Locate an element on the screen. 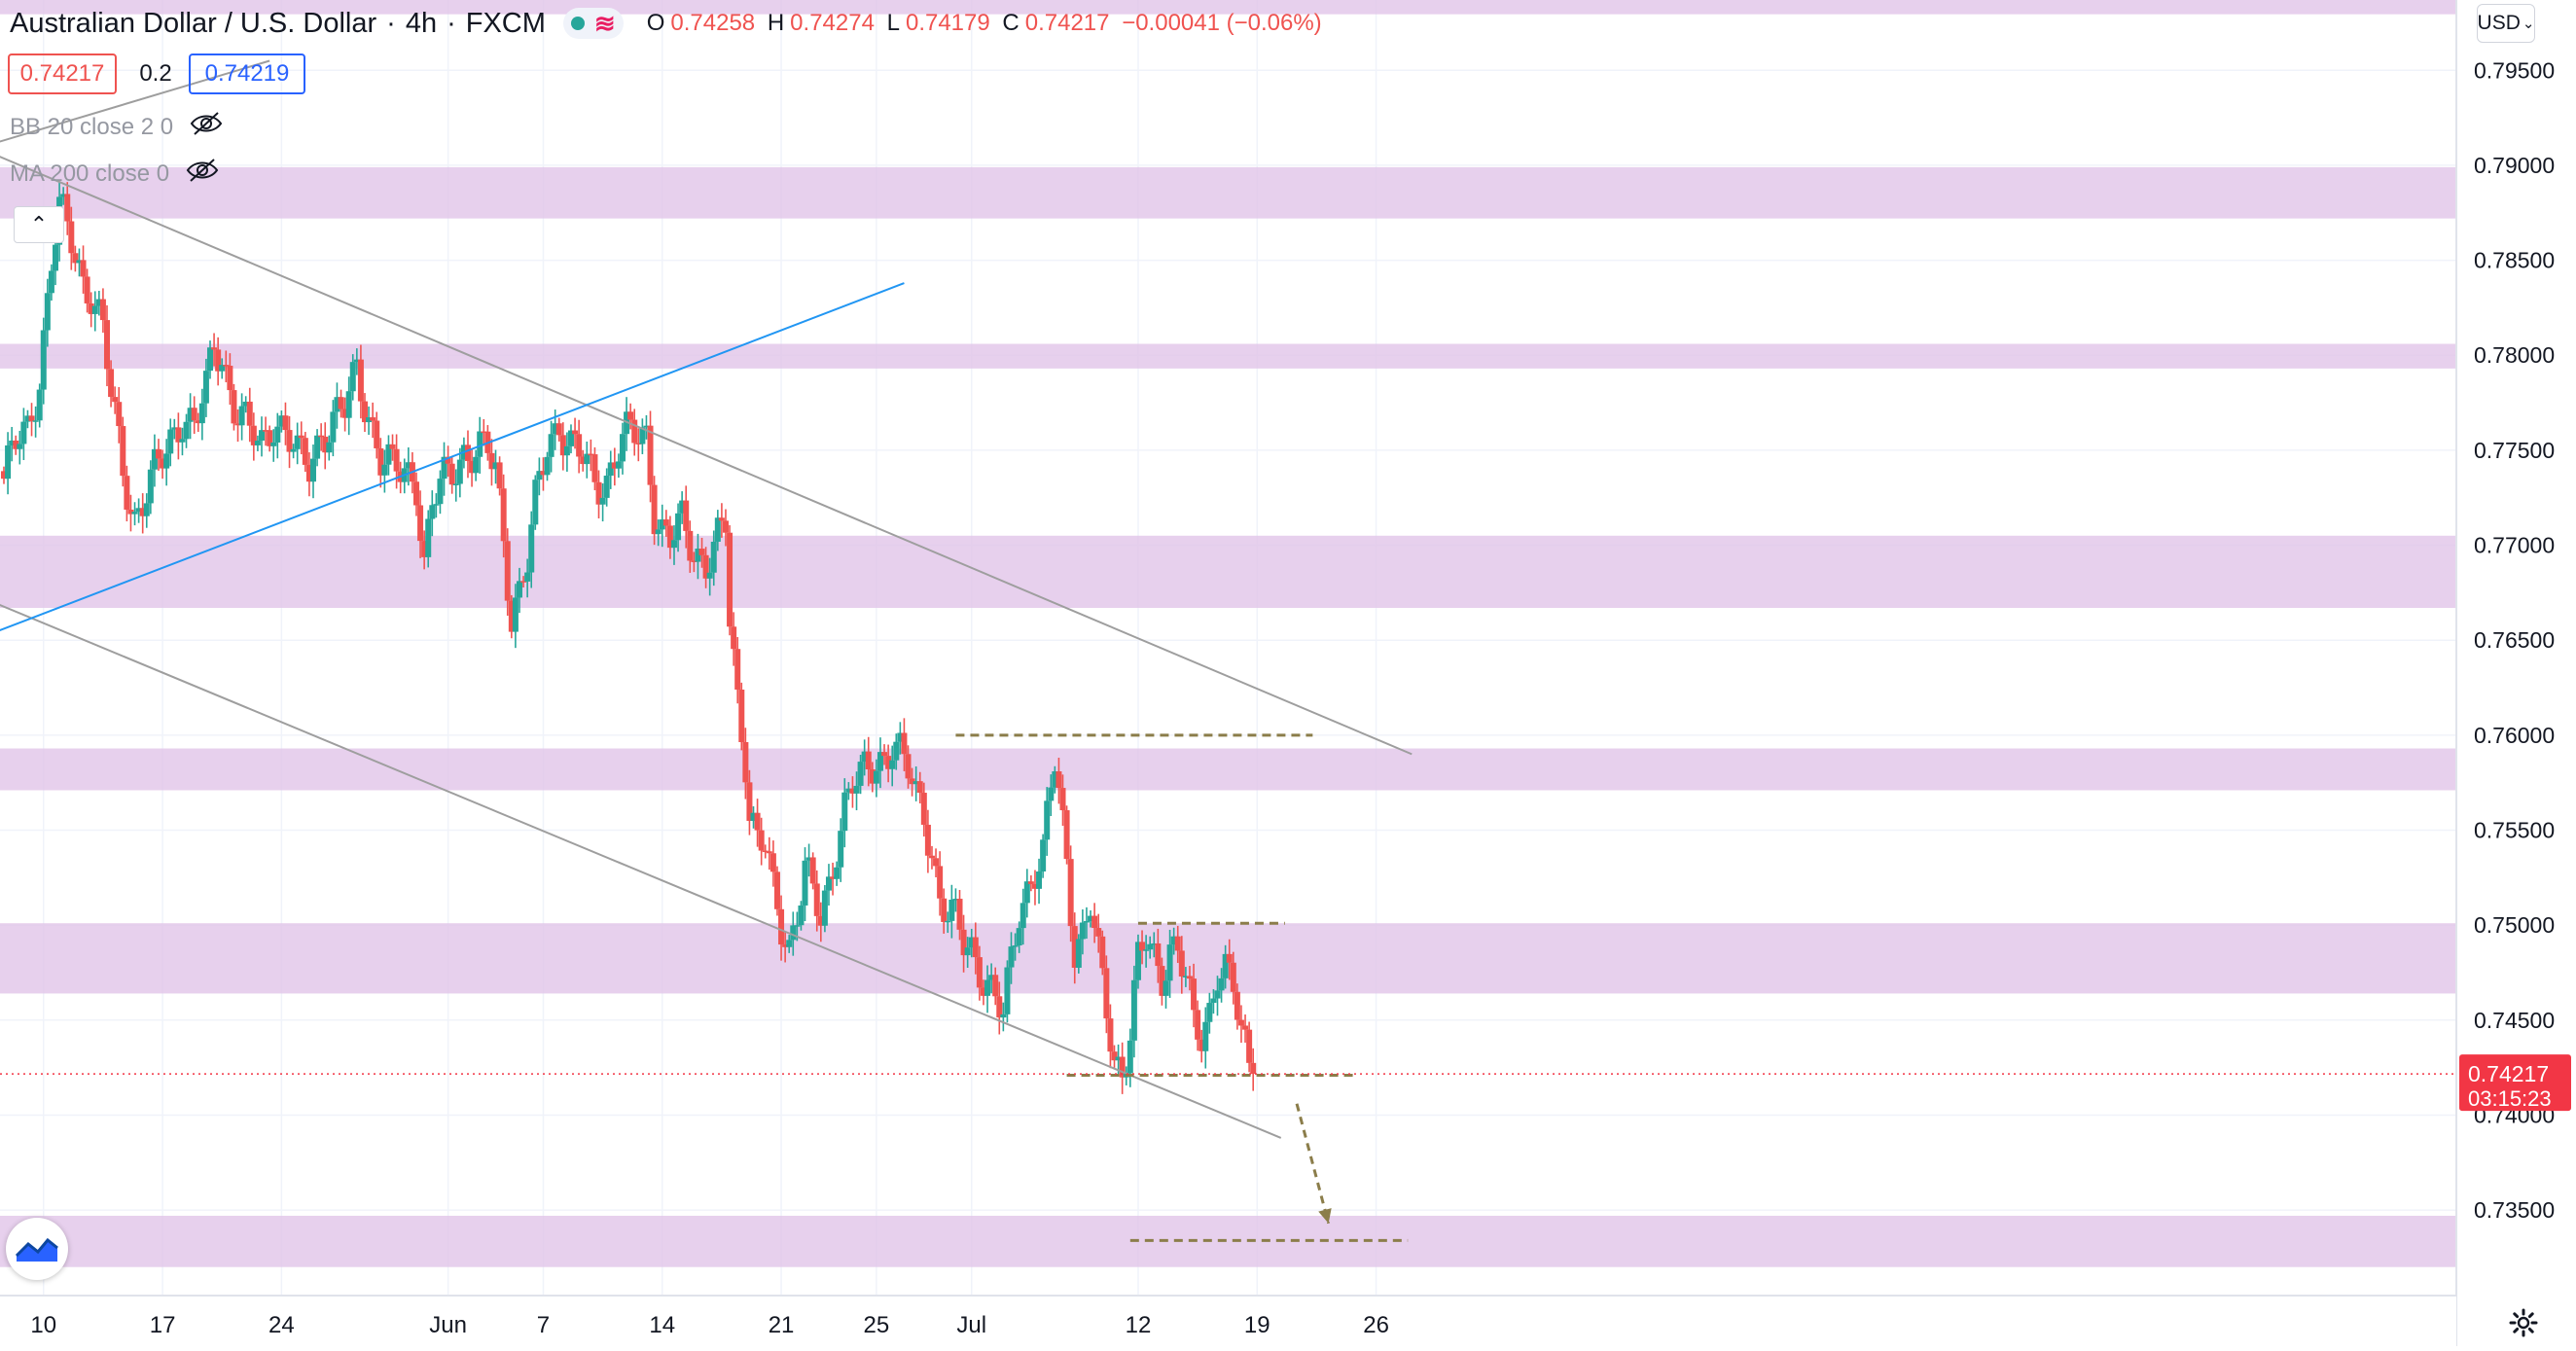 This screenshot has height=1351, width=2576. trendline-channel is located at coordinates (135, 102).